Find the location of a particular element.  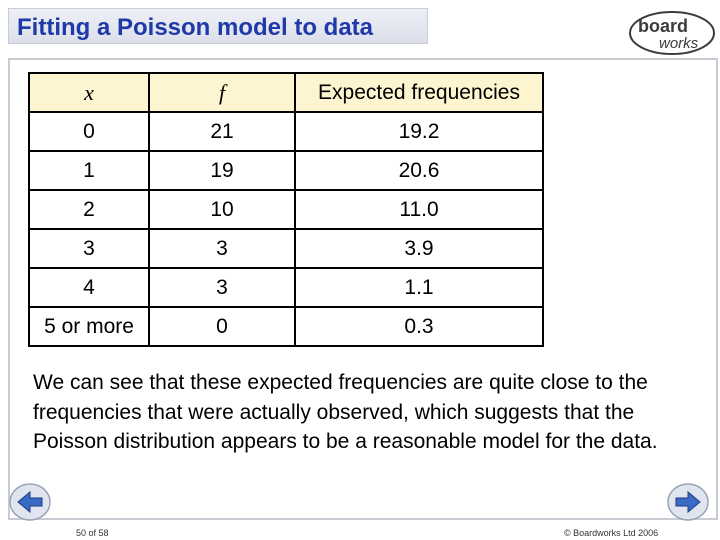

header-f: f is located at coordinates (222, 92).